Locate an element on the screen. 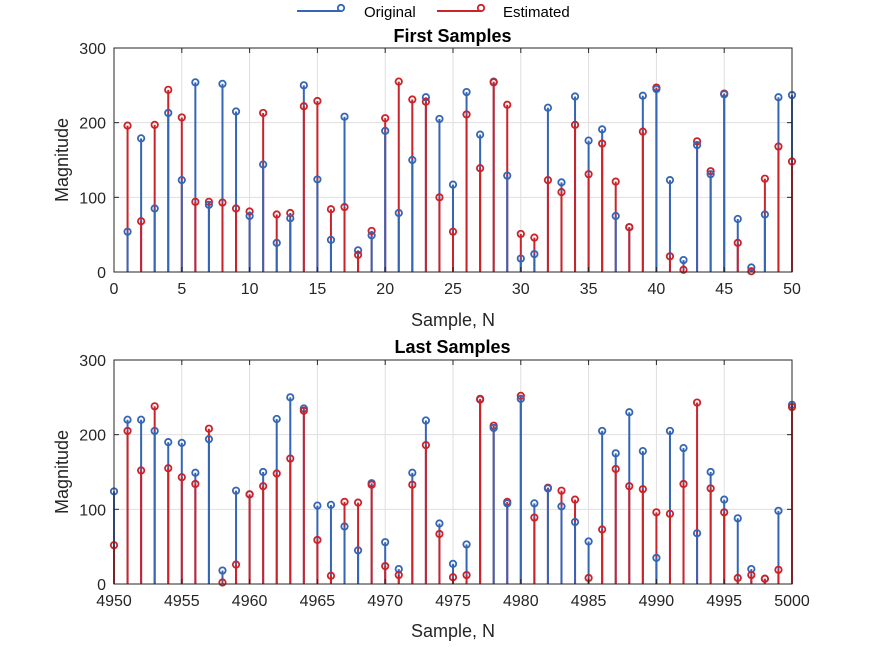 This screenshot has width=875, height=656. first-xtick-label: 5 is located at coordinates (181, 289).